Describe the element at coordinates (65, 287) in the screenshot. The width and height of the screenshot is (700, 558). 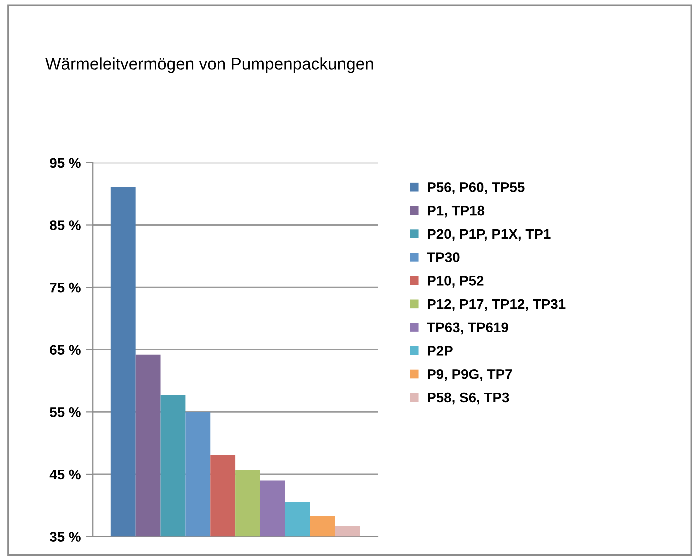
I see `y-tick-label: 75 %` at that location.